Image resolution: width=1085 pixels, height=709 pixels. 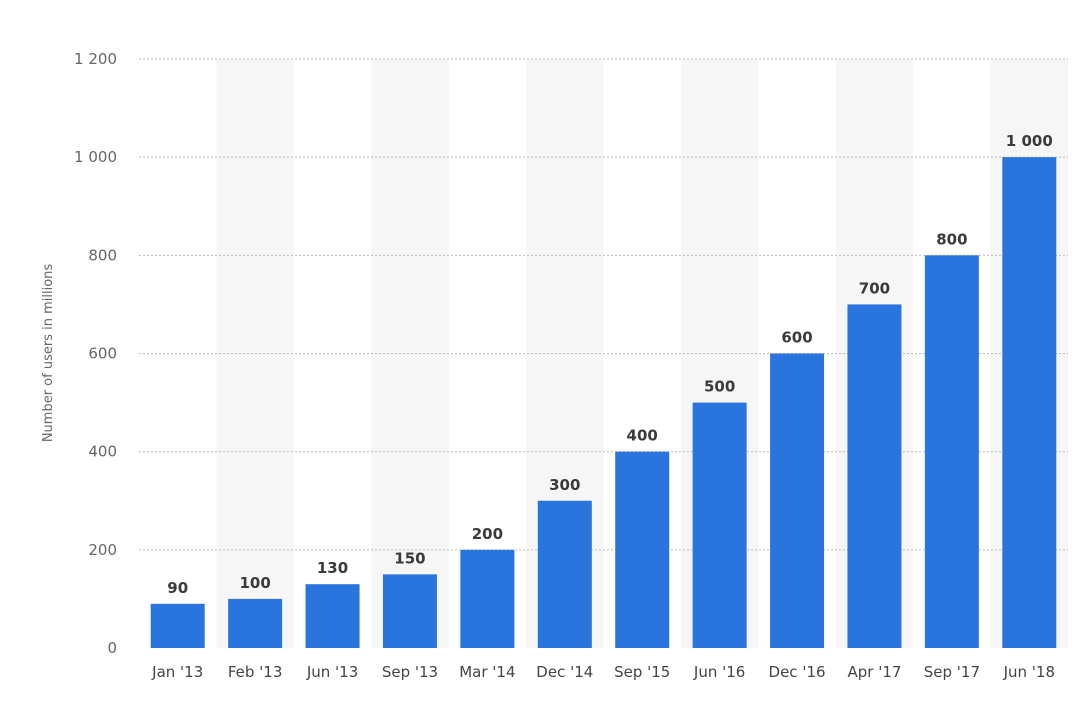 What do you see at coordinates (874, 288) in the screenshot?
I see `data-label: 700` at bounding box center [874, 288].